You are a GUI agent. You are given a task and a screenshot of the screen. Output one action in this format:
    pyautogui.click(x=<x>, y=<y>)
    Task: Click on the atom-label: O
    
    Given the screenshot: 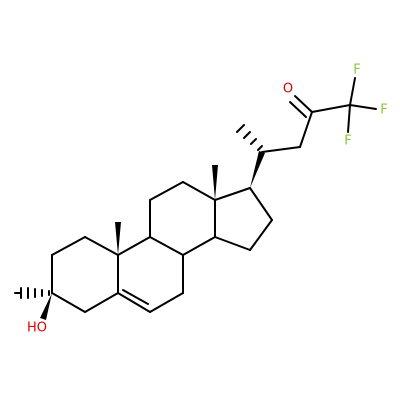 What is the action you would take?
    pyautogui.click(x=288, y=89)
    